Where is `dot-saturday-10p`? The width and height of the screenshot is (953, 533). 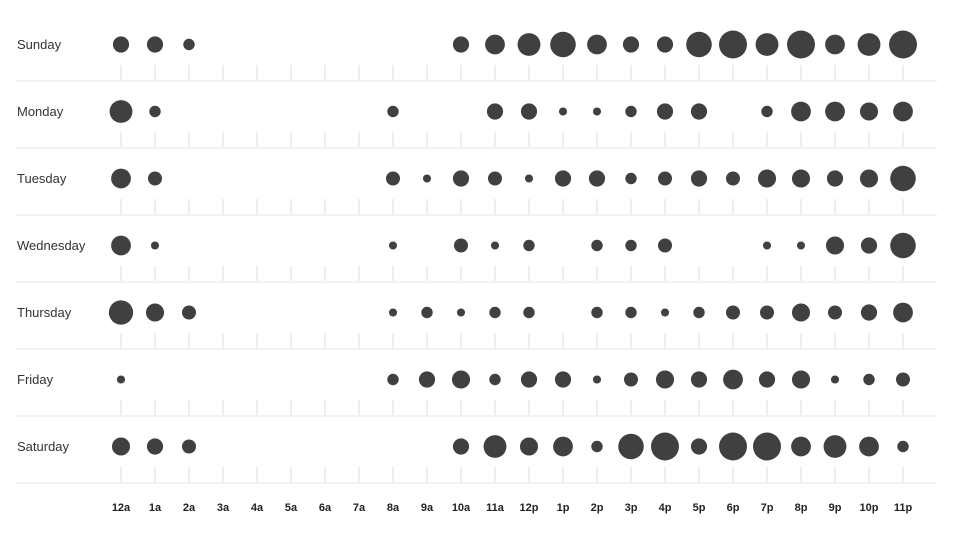
dot-saturday-10p is located at coordinates (869, 447).